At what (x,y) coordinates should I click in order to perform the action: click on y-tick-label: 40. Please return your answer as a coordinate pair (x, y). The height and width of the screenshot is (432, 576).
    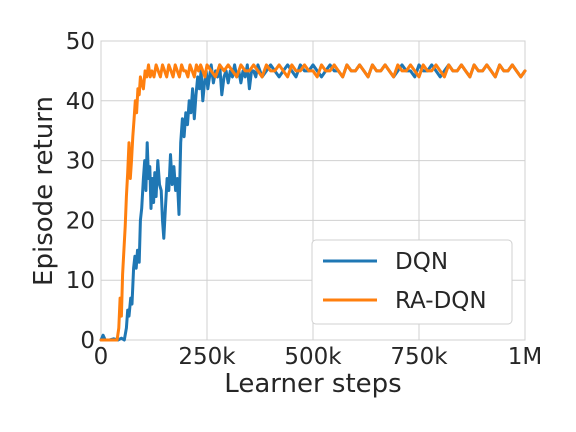
    Looking at the image, I should click on (80, 102).